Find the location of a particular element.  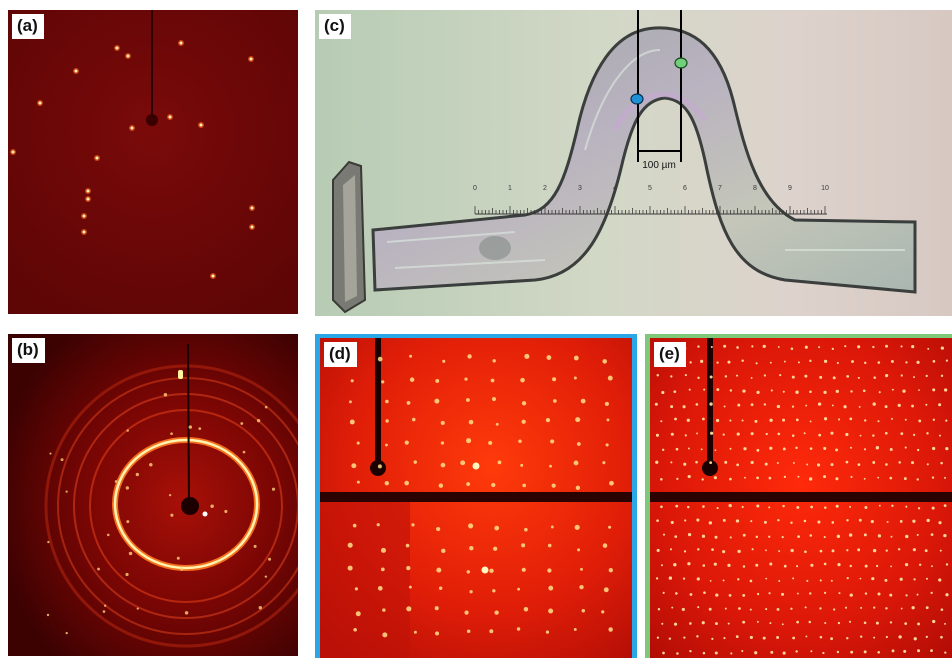

blue-position-marker is located at coordinates (637, 99).